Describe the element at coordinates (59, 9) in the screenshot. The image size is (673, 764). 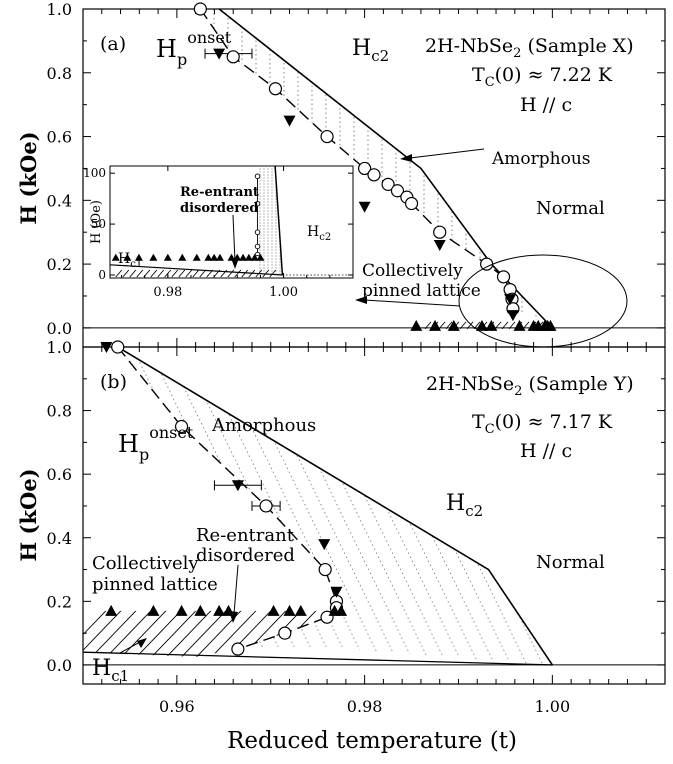
I see `panel-a-ytick-label: 1.0` at that location.